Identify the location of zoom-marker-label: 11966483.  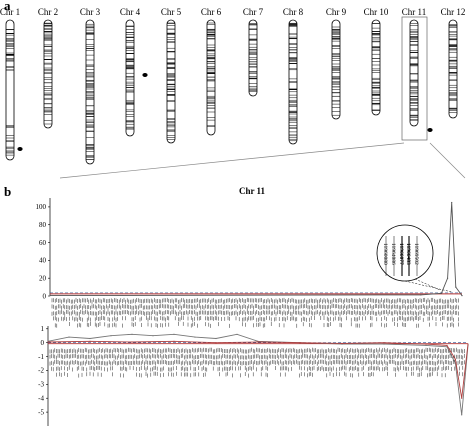
(408, 254).